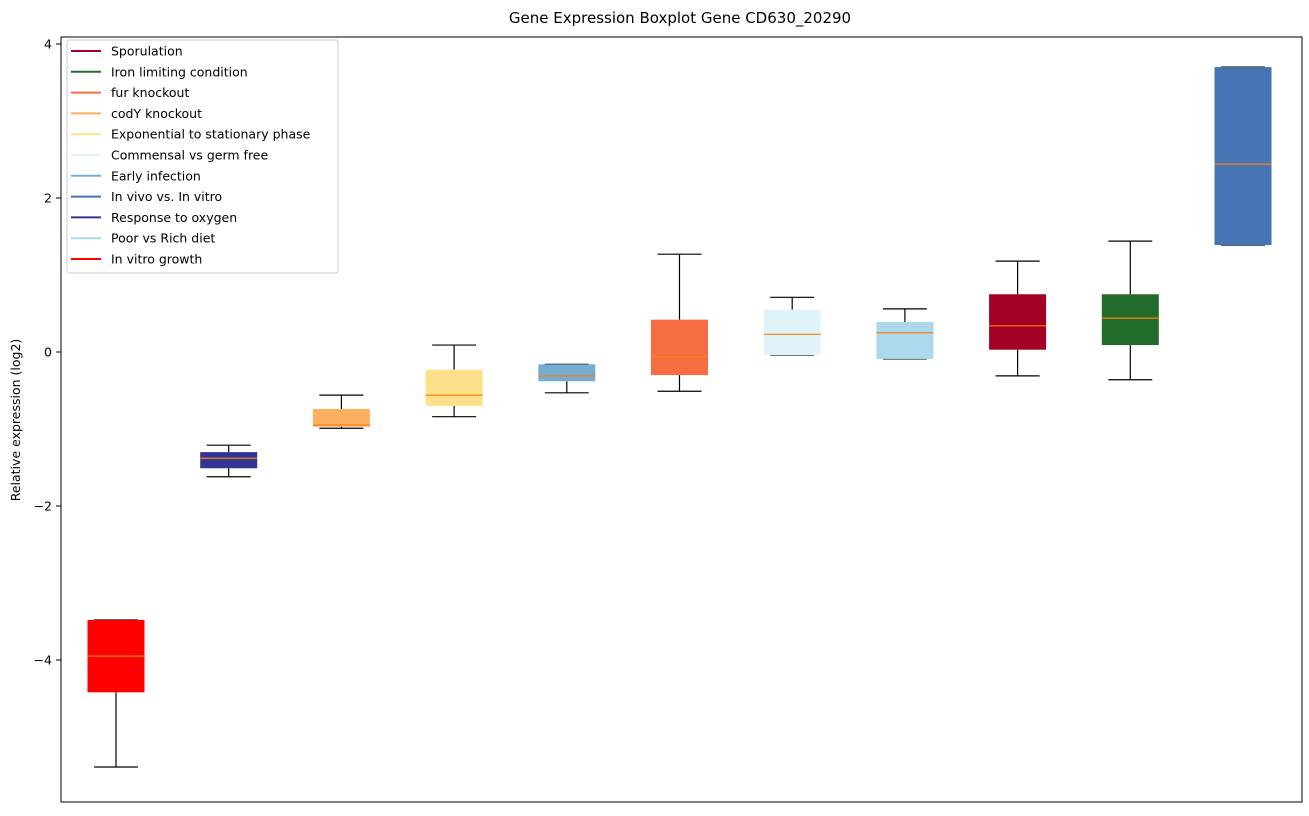  What do you see at coordinates (116, 693) in the screenshot?
I see `box-in-vitro-growth` at bounding box center [116, 693].